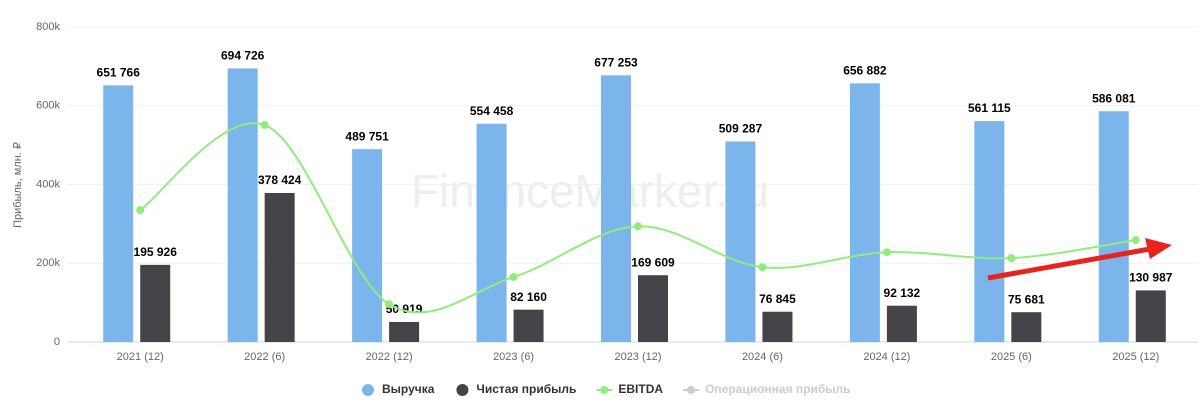  Describe the element at coordinates (526, 389) in the screenshot. I see `legend-label: Чистая прибыль` at that location.